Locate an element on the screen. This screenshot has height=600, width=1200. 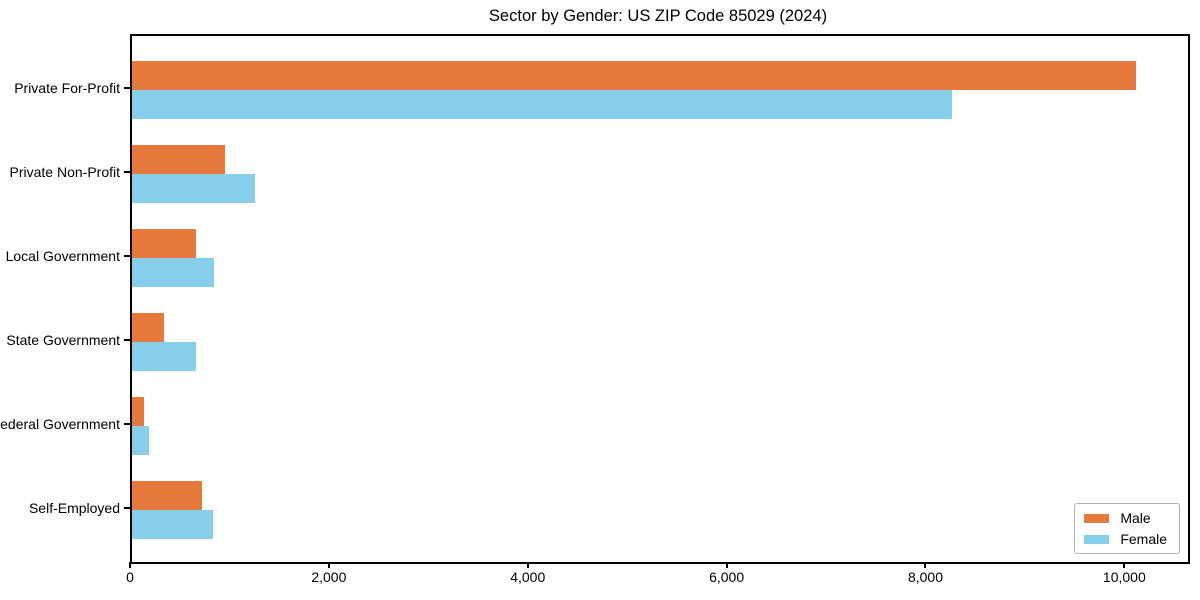
bar-female-federal-government is located at coordinates (140, 440).